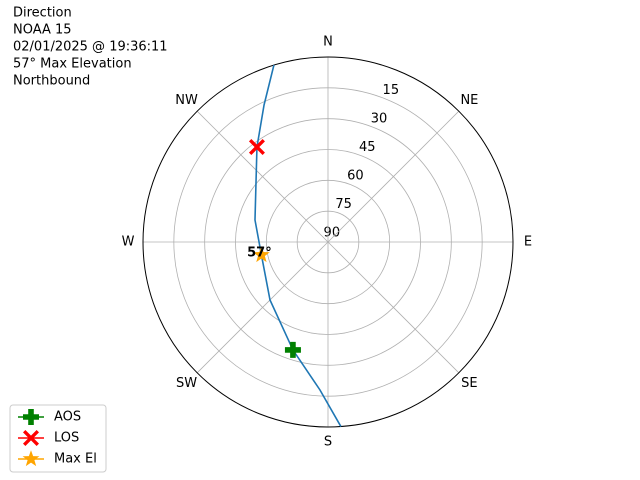 The image size is (640, 480). Describe the element at coordinates (328, 42) in the screenshot. I see `theta-tick-label: N` at that location.